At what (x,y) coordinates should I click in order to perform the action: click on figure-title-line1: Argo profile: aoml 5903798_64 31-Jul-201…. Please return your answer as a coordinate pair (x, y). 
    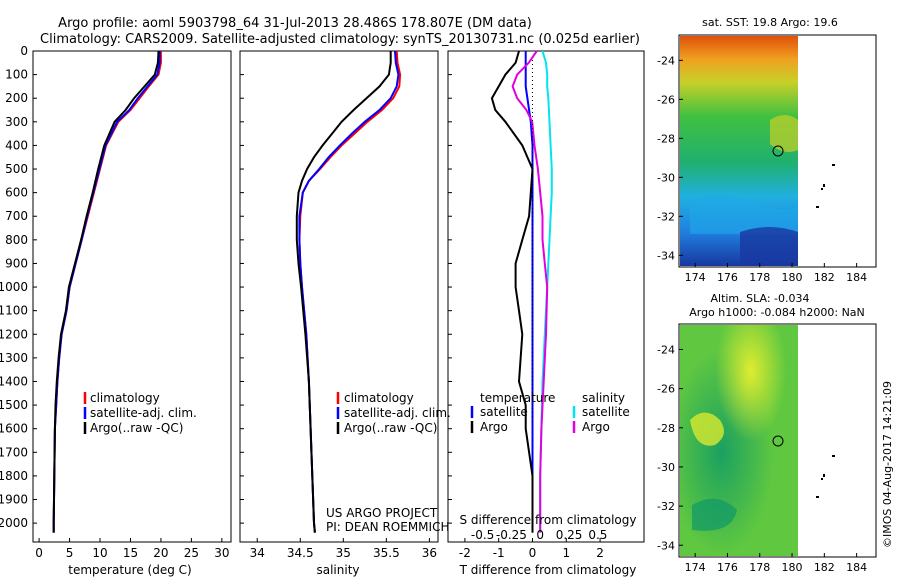
    Looking at the image, I should click on (295, 23).